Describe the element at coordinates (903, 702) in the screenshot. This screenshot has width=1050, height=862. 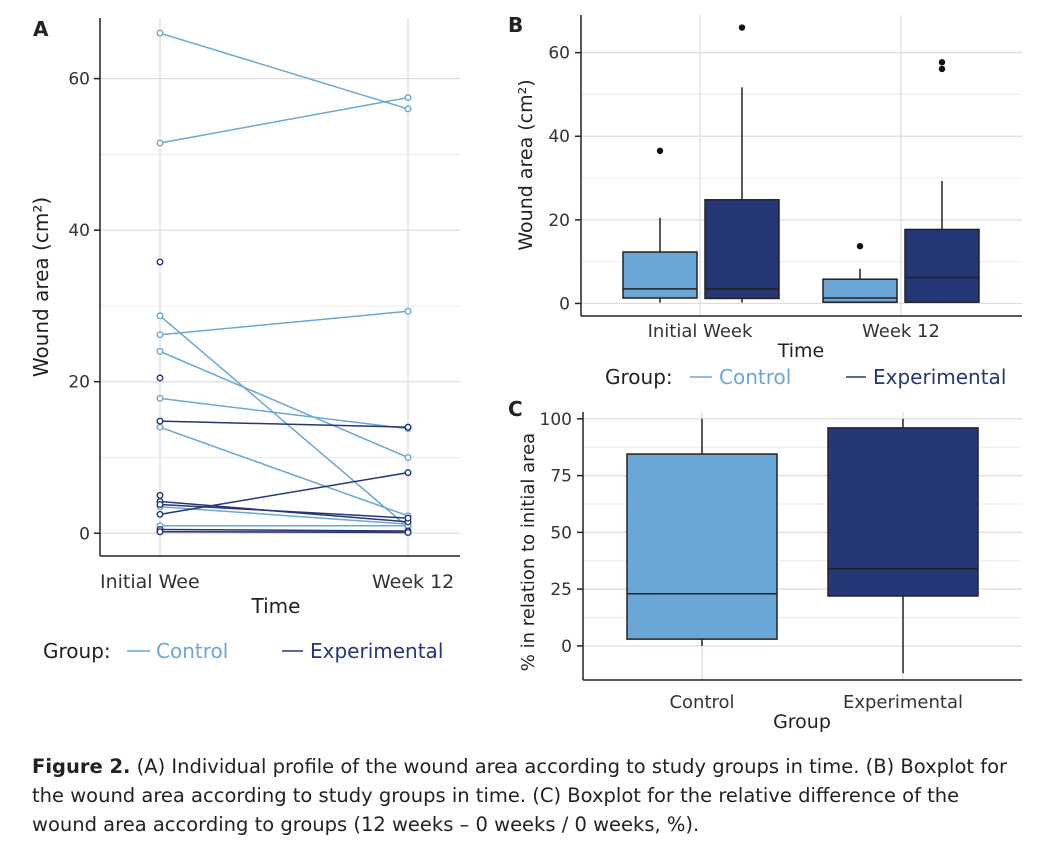
I see `panel-c-x-tick-label: Experimental` at that location.